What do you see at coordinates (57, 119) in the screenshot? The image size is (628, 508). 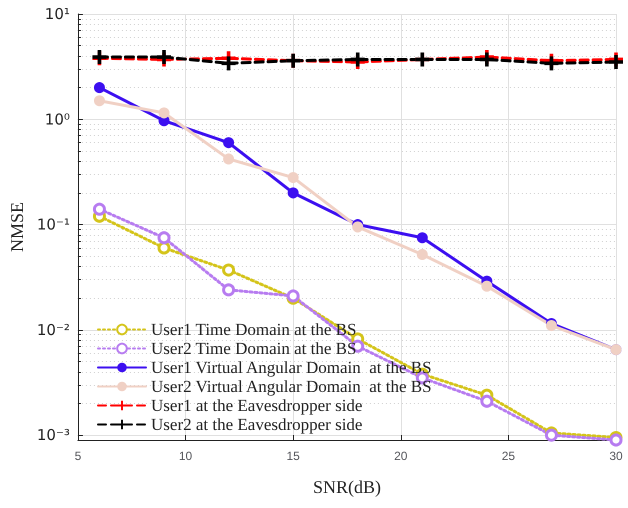 I see `y-tick-label: 10⁰` at bounding box center [57, 119].